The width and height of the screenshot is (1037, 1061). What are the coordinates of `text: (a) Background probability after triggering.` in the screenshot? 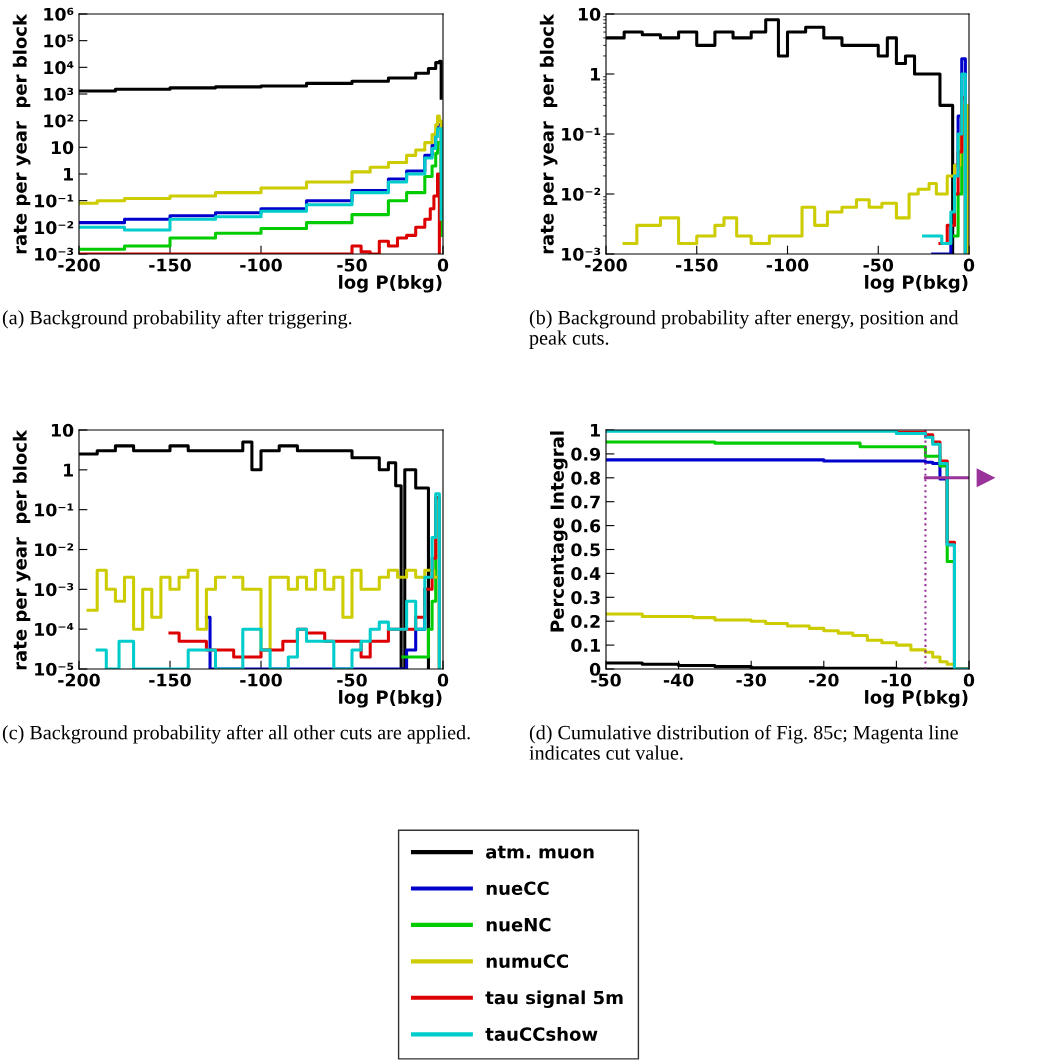 It's located at (177, 319).